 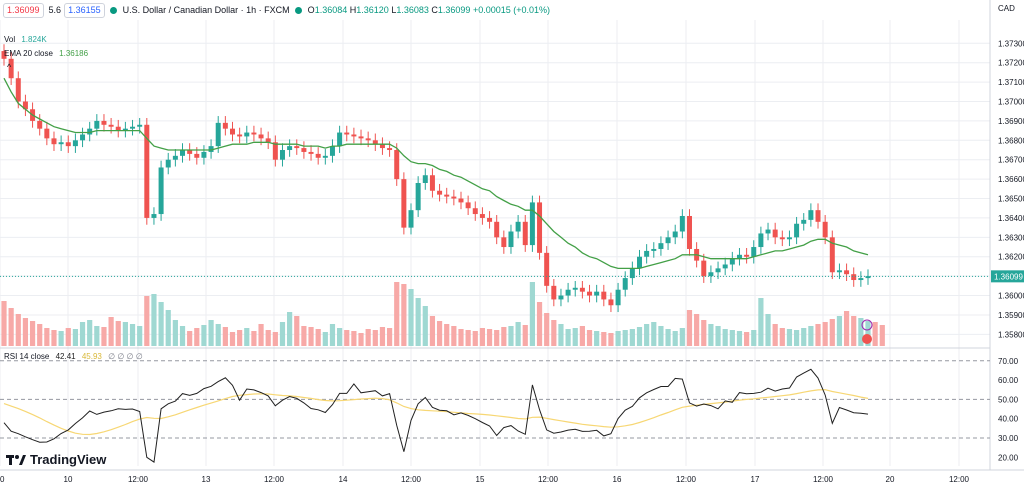 I want to click on y-tick-label: 1.37000, so click(x=1011, y=102).